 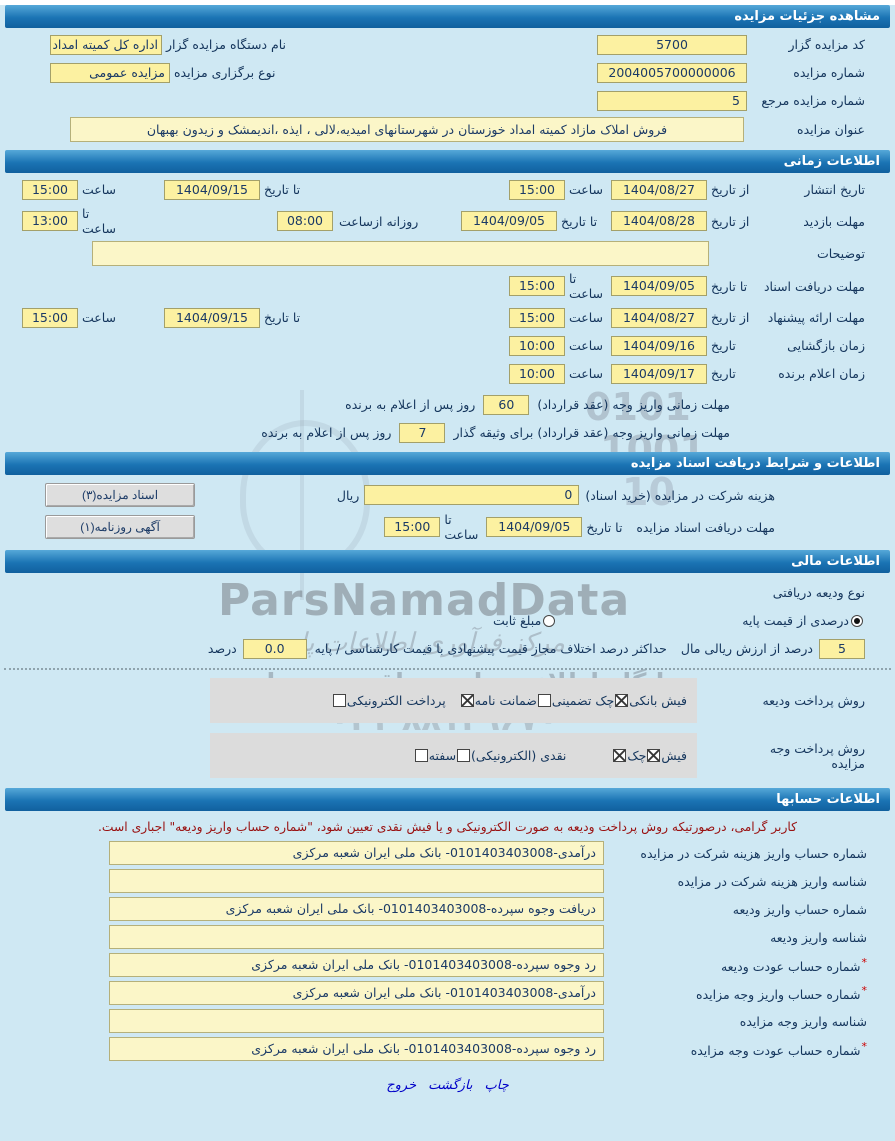 I want to click on auction-documents-button: اسناد مزایده(۳), so click(x=120, y=495).